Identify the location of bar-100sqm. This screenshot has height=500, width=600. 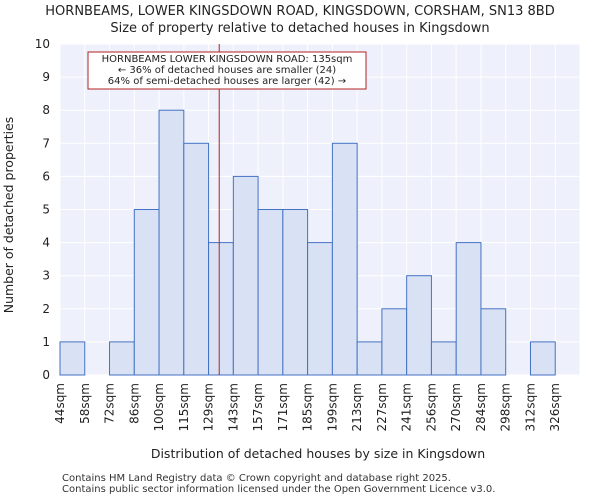
(171, 242).